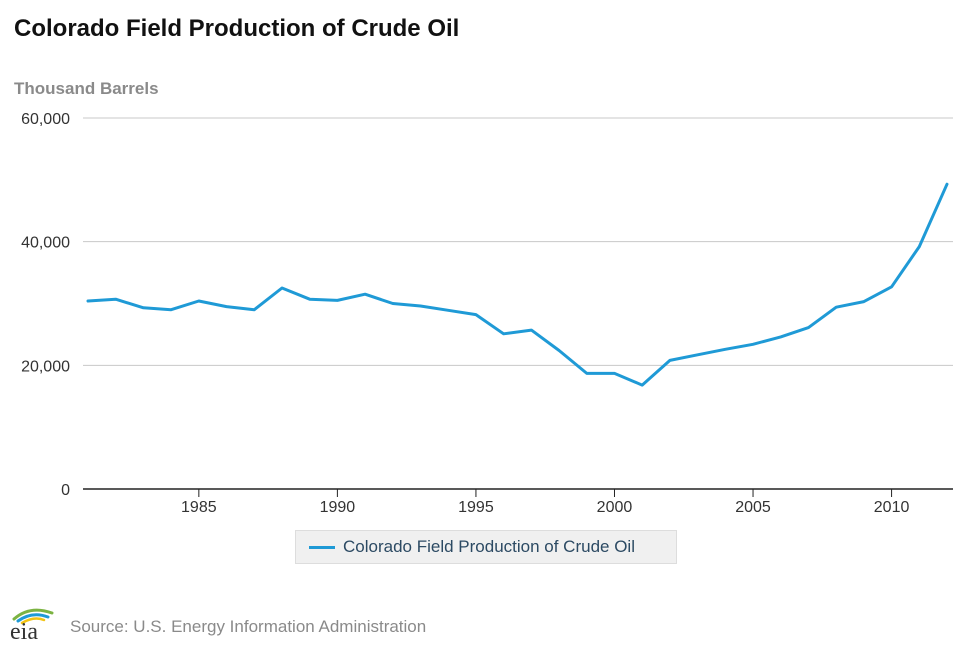 Image resolution: width=970 pixels, height=647 pixels. I want to click on chart-title: Colorado Field Production of Crude Oil, so click(237, 28).